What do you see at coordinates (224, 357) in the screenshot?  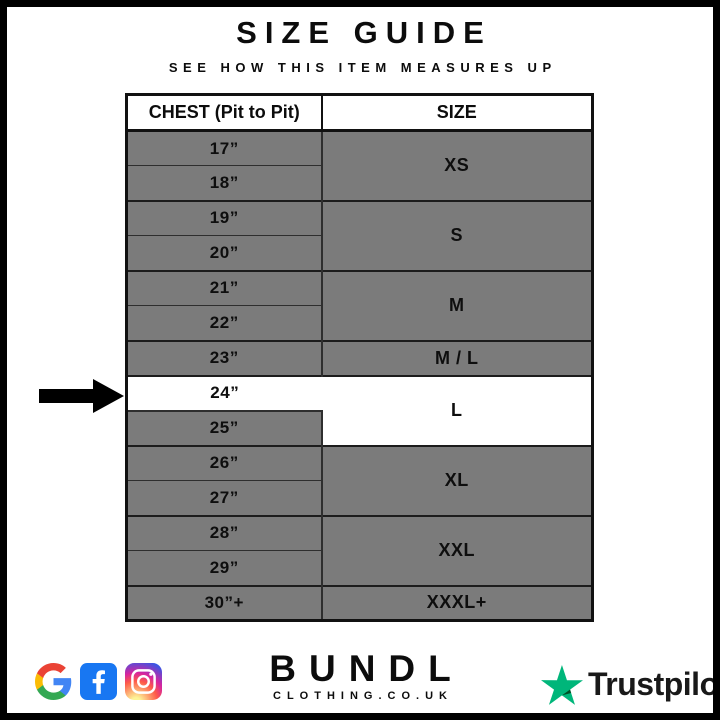 I see `chest-cell: 23”` at bounding box center [224, 357].